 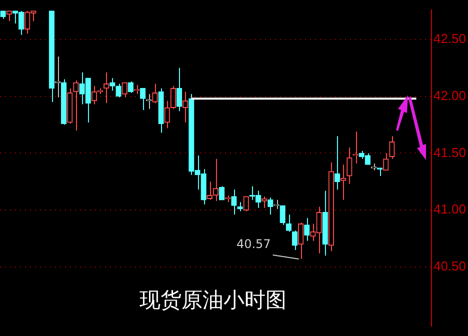 I want to click on annotation: 40.57, so click(x=253, y=244).